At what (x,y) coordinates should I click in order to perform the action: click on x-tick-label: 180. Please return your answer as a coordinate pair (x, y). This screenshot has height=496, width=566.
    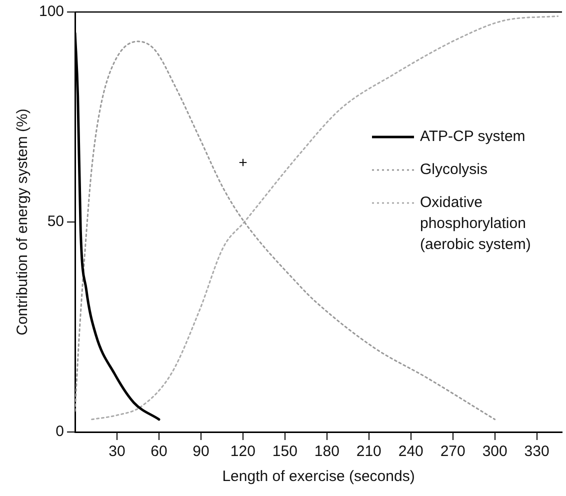
    Looking at the image, I should click on (327, 451).